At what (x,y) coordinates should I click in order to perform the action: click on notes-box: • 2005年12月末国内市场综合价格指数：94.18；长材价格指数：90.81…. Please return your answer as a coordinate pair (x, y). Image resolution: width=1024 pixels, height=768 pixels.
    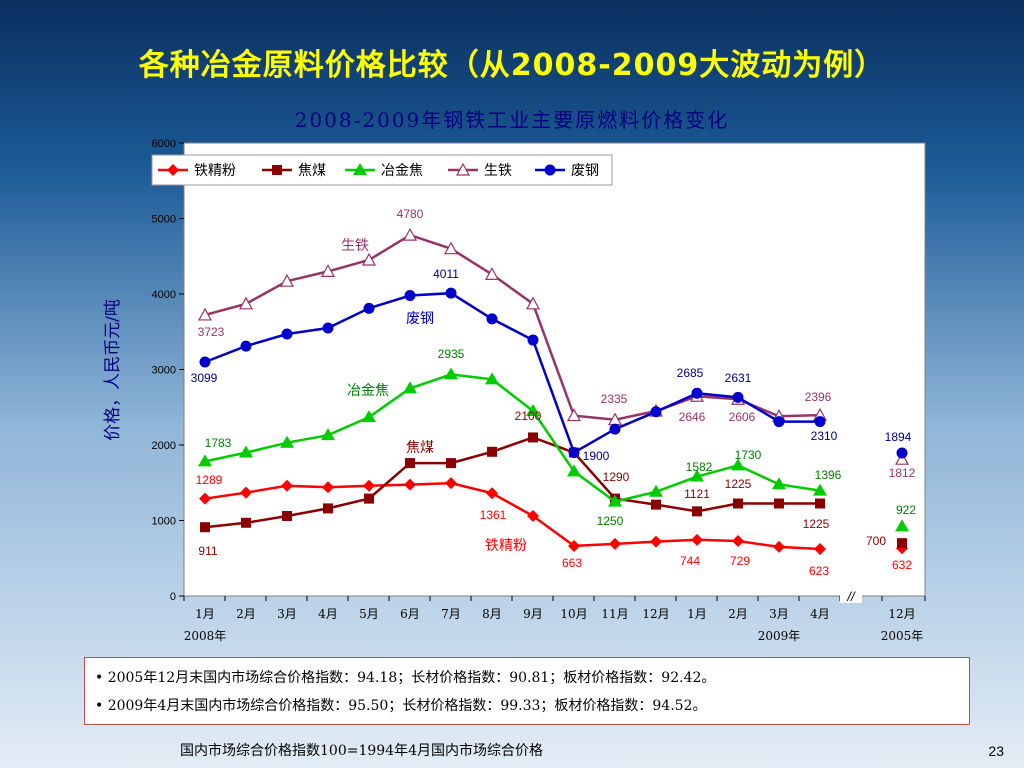
    Looking at the image, I should click on (527, 691).